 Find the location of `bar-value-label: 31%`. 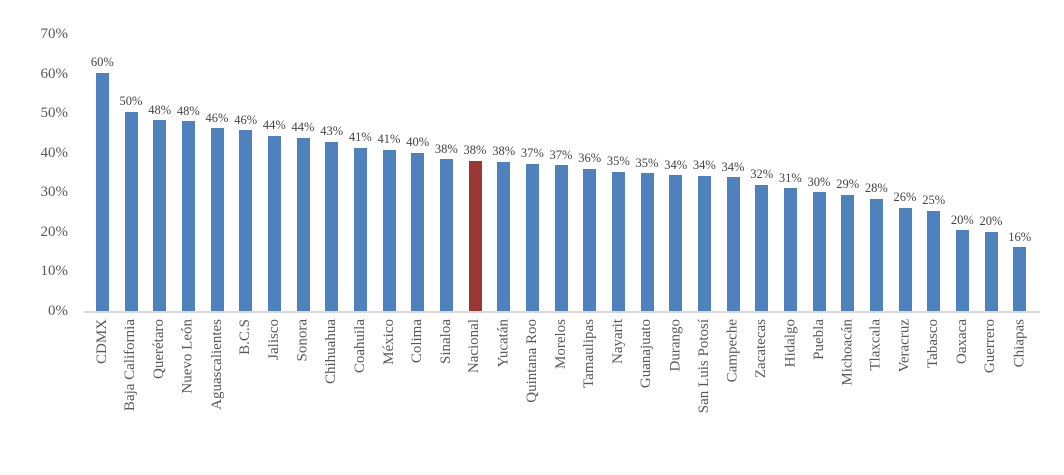

bar-value-label: 31% is located at coordinates (790, 177).